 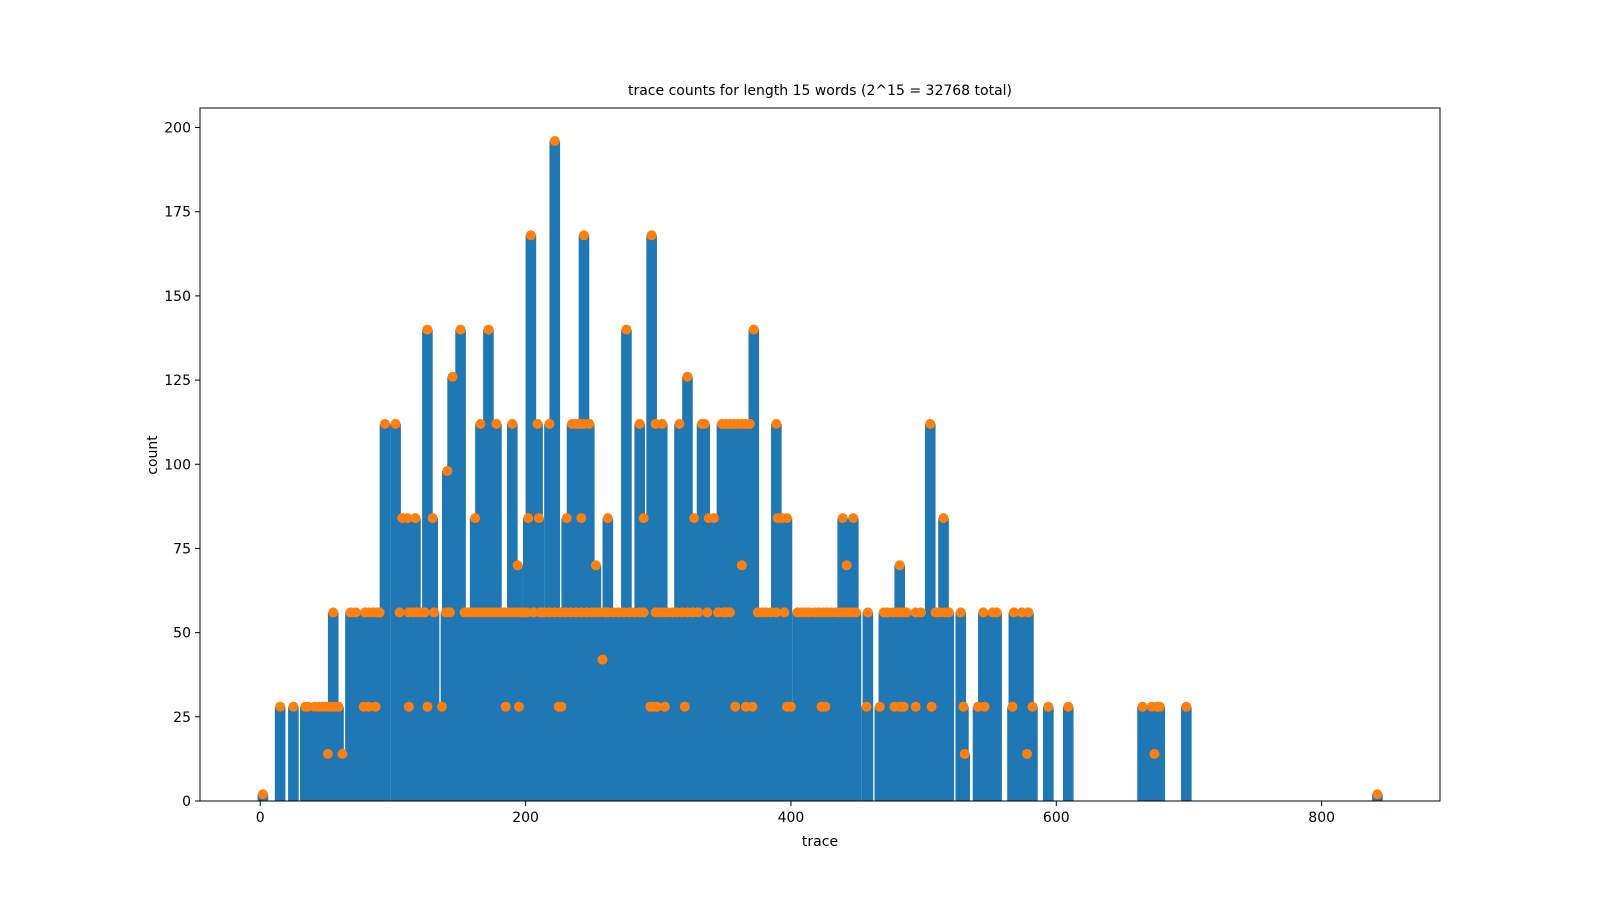 I want to click on y-tick-label: 150, so click(x=177, y=297).